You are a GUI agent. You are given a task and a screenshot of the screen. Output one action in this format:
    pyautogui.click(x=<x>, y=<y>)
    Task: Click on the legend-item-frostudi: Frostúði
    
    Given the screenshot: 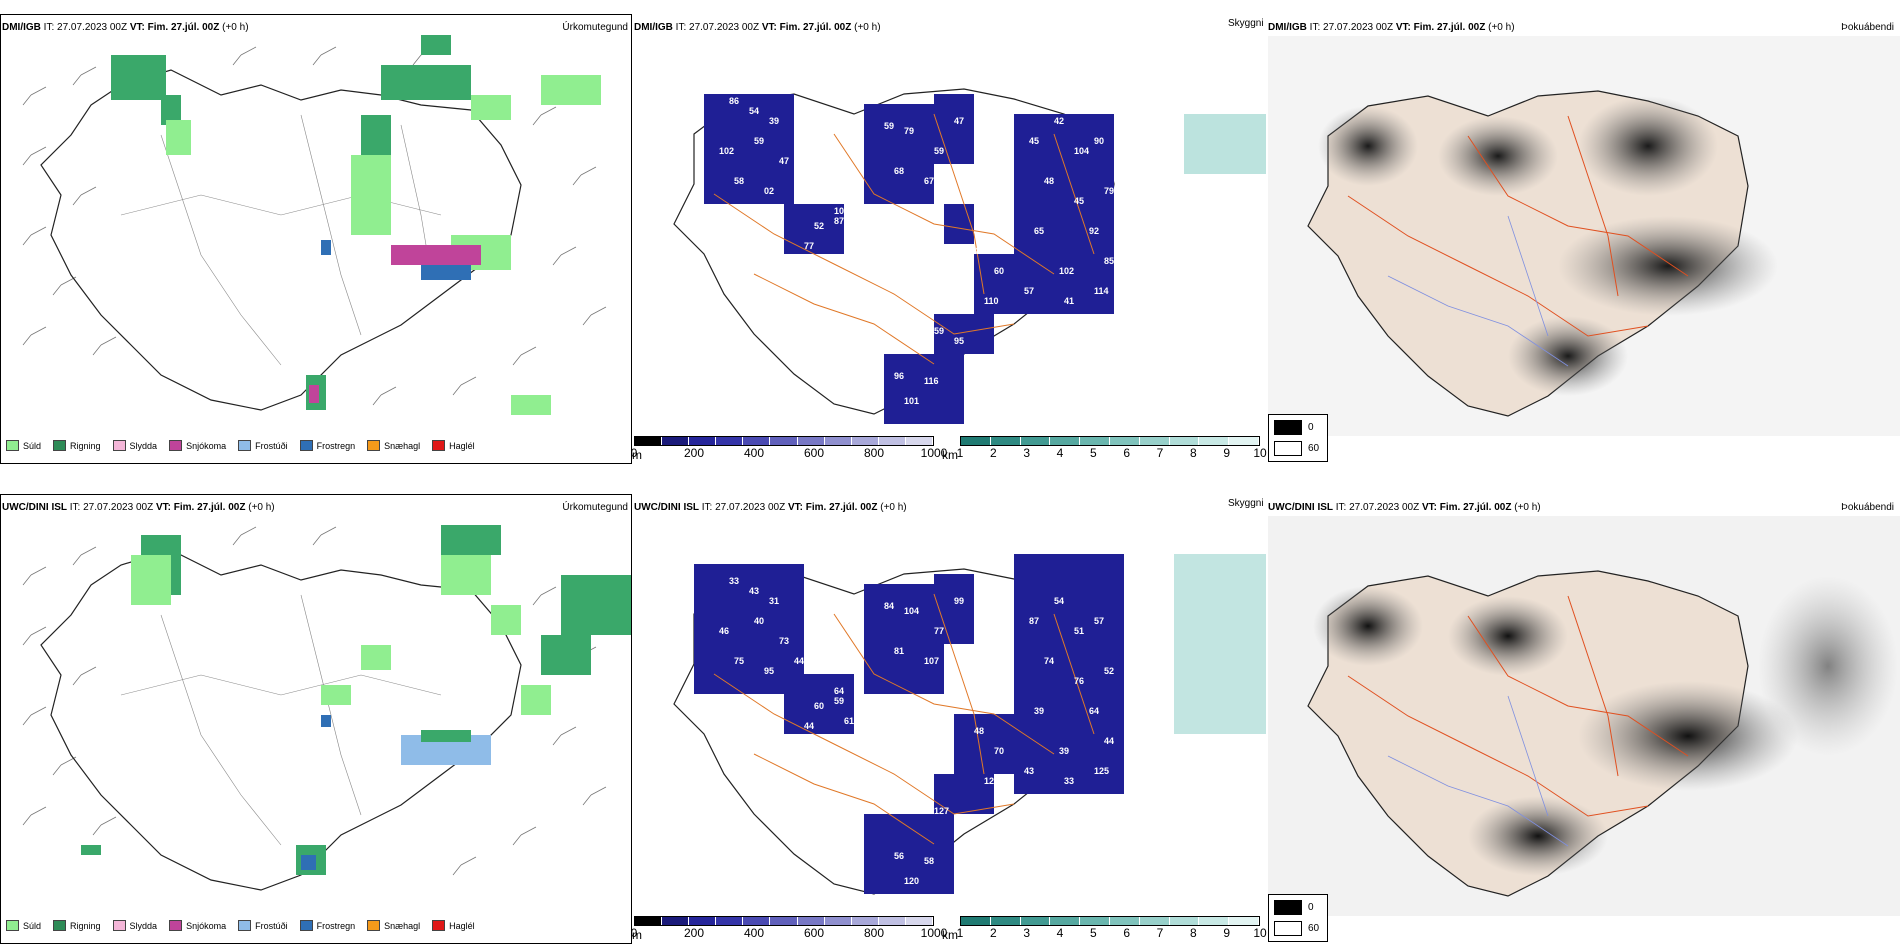 What is the action you would take?
    pyautogui.click(x=263, y=925)
    